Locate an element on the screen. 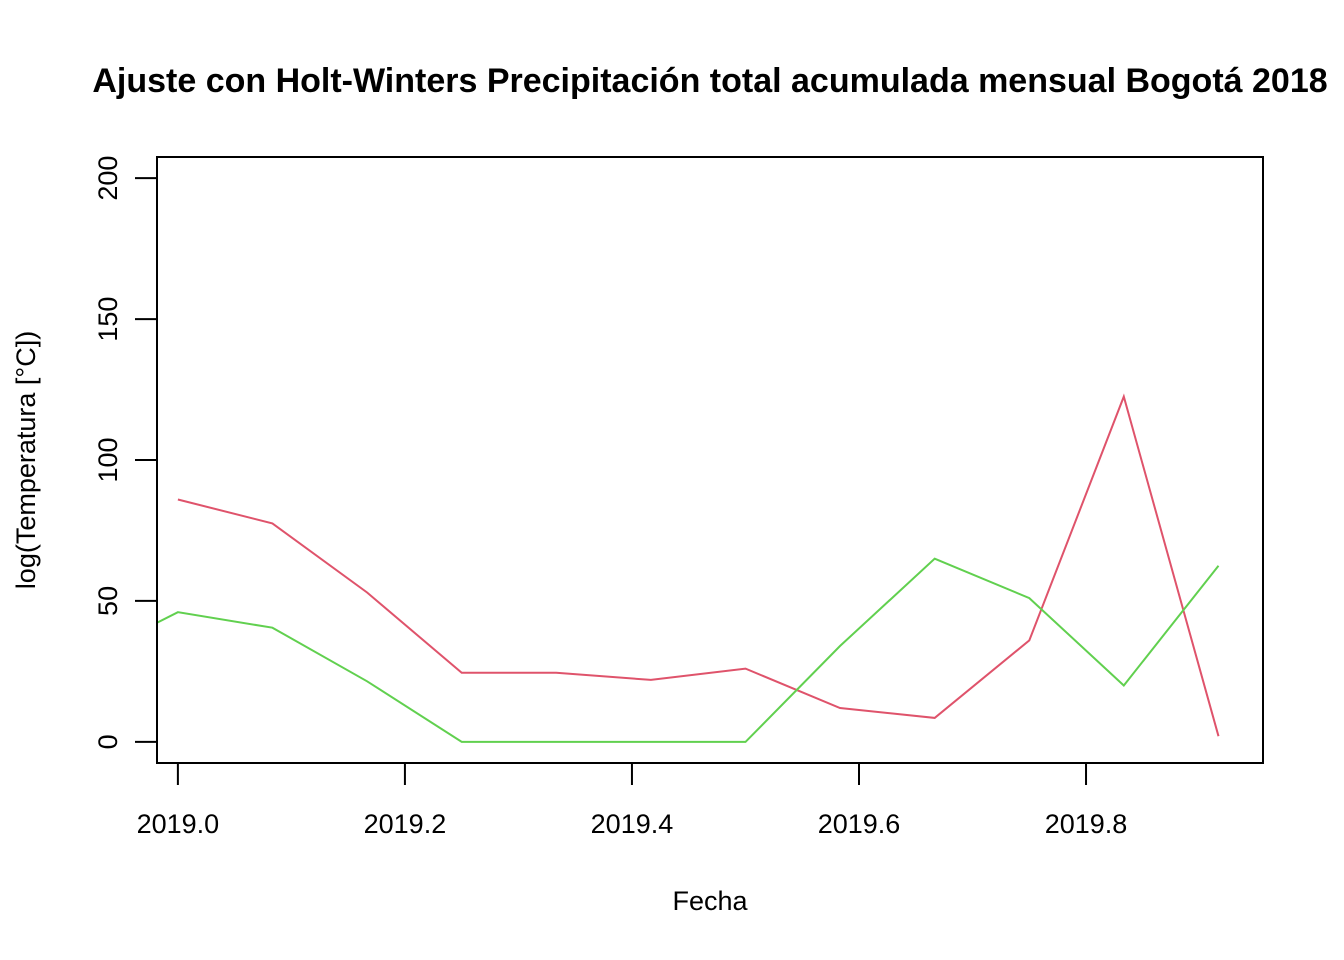  y-tick-label: 100 is located at coordinates (108, 459).